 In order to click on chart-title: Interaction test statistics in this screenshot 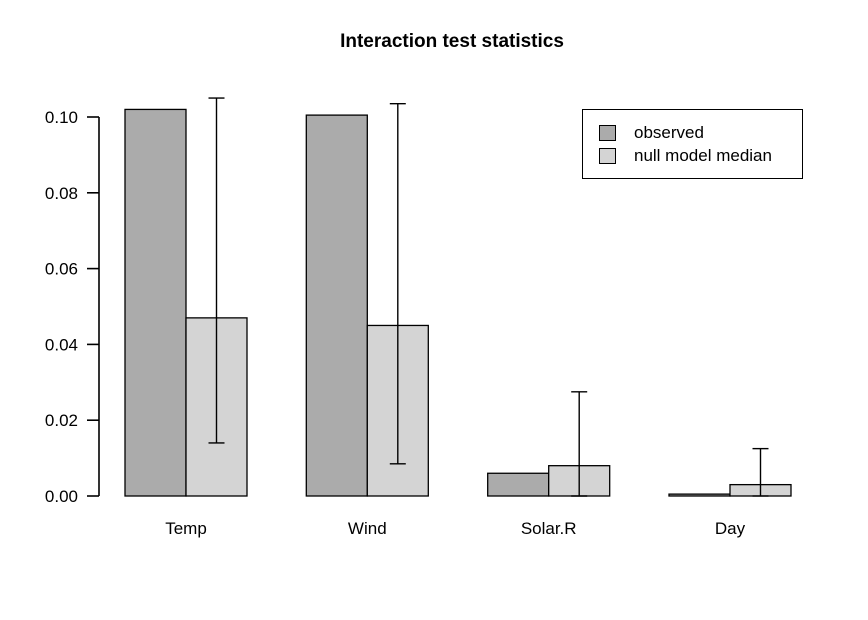, I will do `click(452, 41)`.